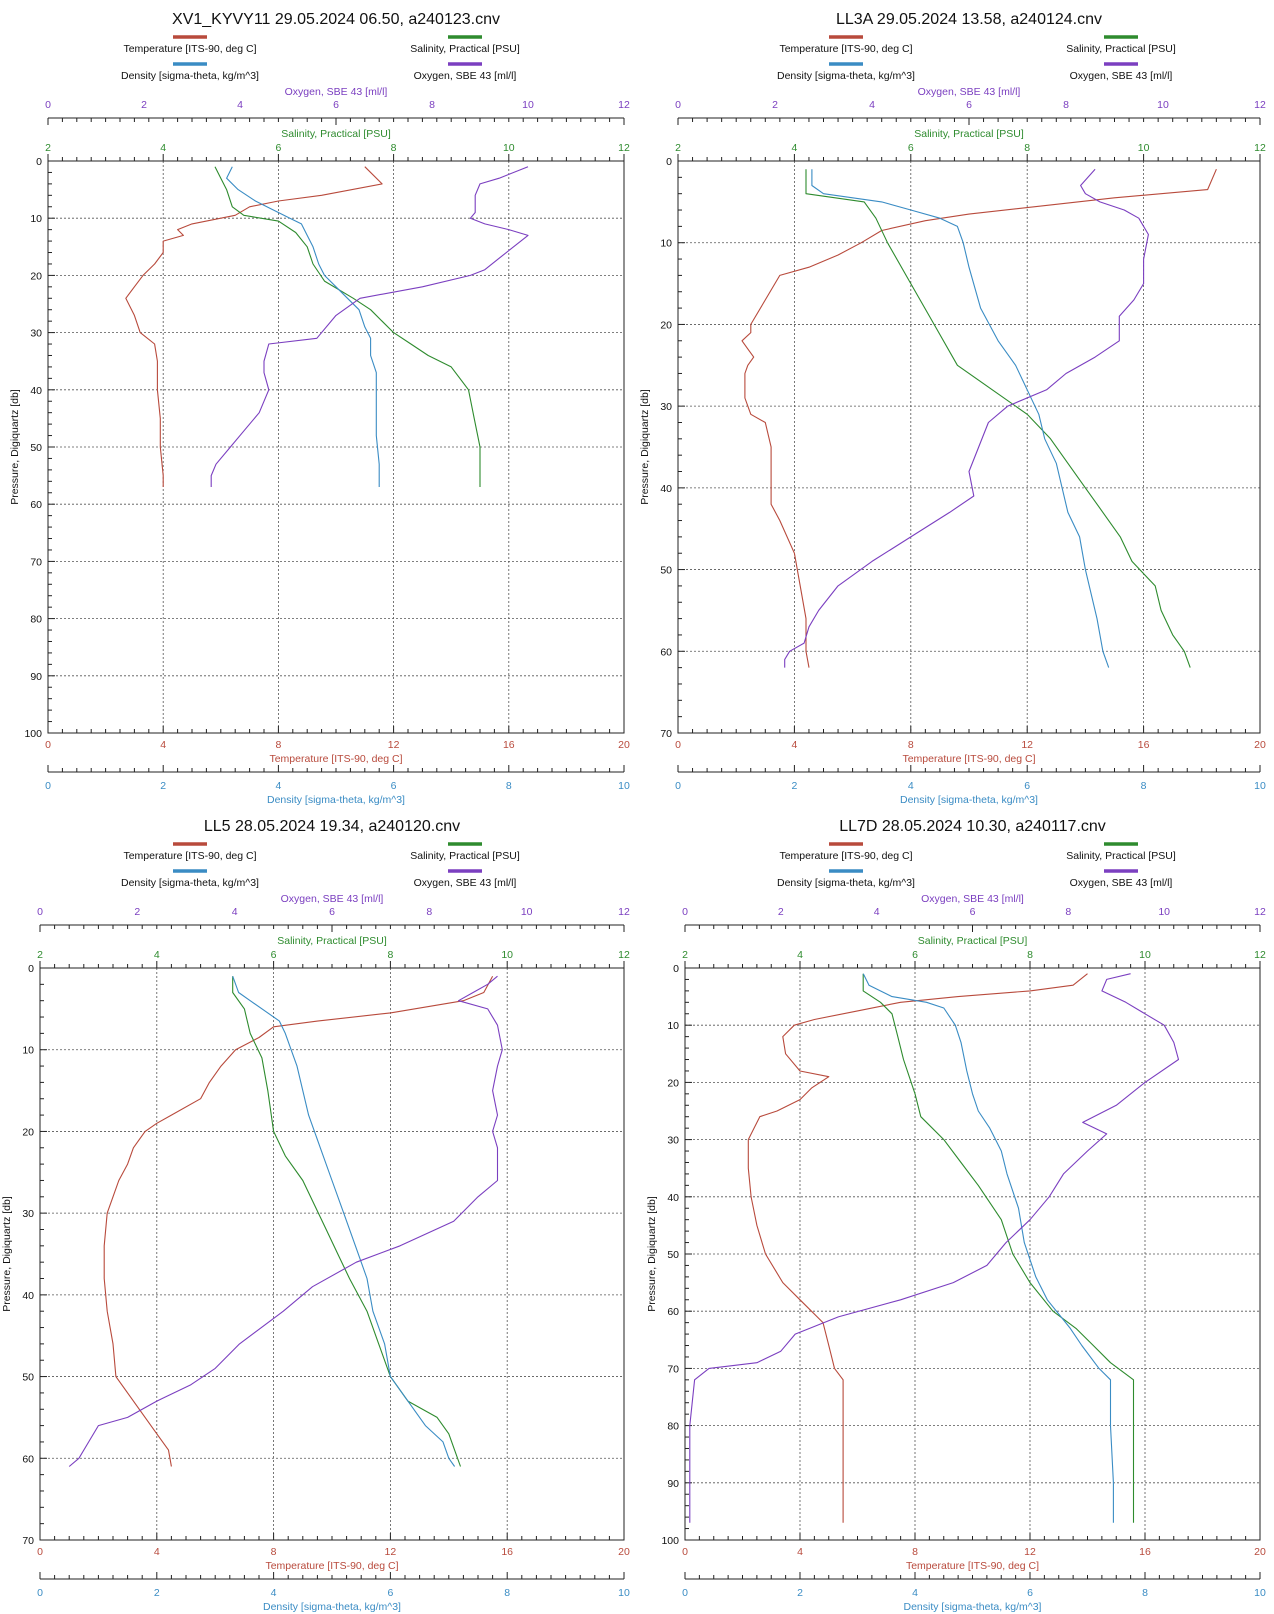 The width and height of the screenshot is (1274, 1614). I want to click on chart-title: LL3A 29.05.2024 13.58, a240124.cnv, so click(969, 19).